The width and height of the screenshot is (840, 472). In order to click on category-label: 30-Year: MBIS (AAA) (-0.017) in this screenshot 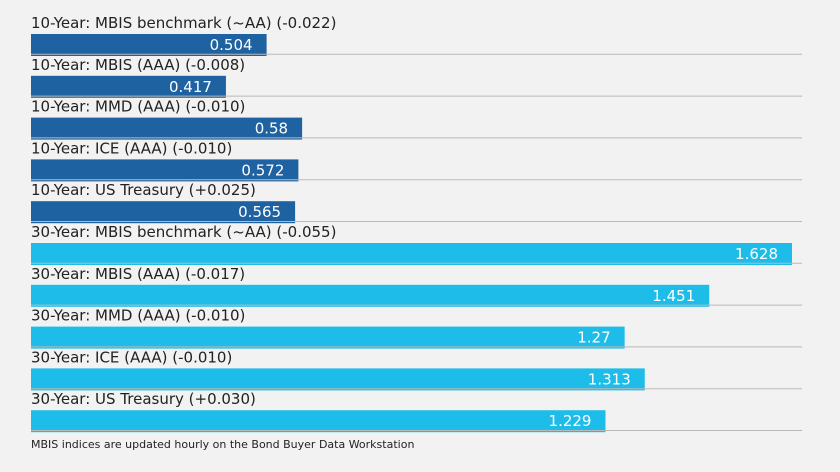, I will do `click(138, 274)`.